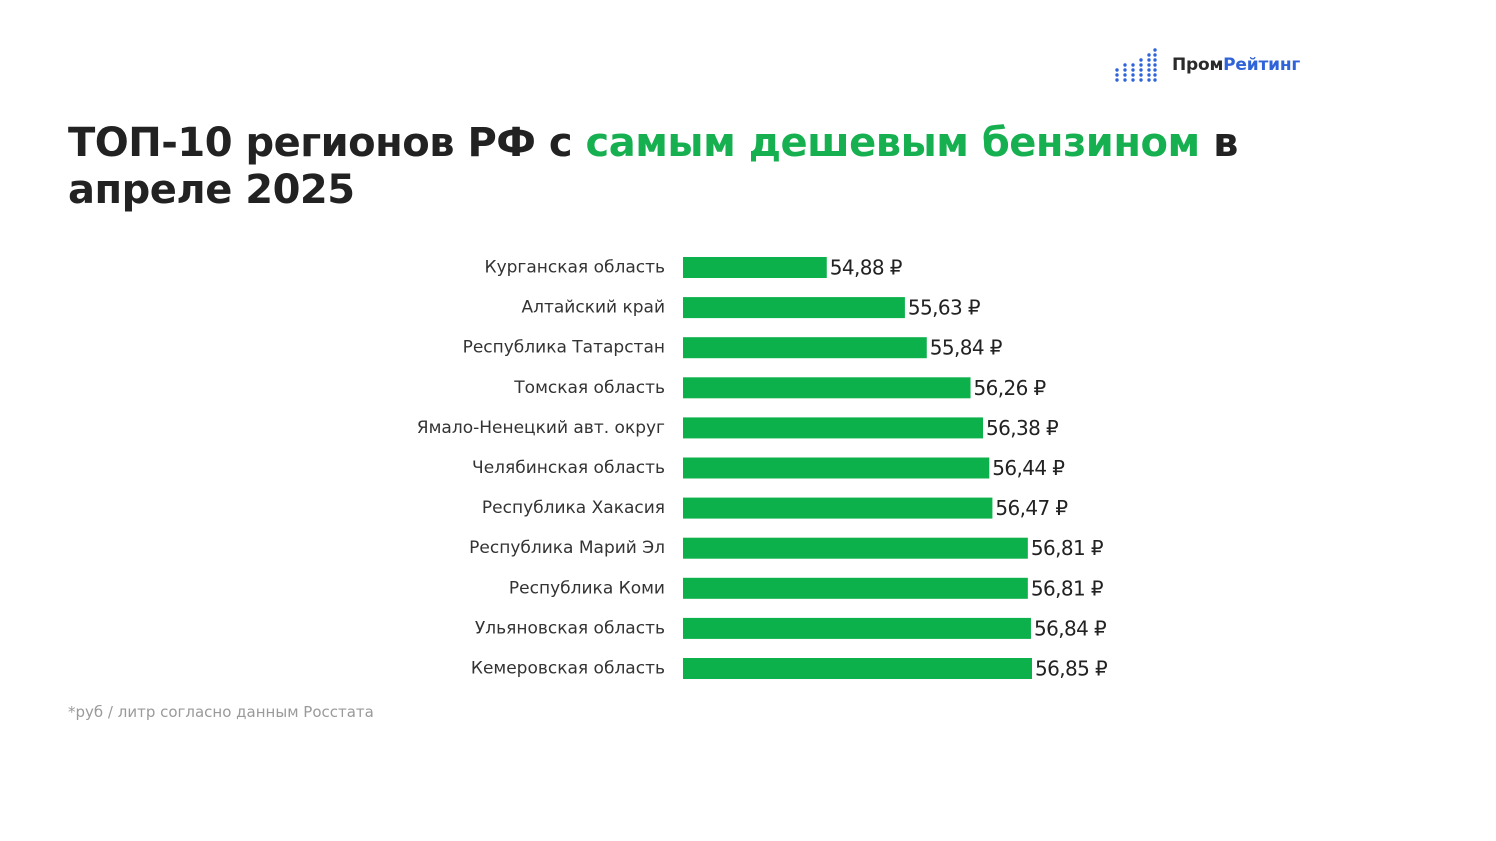  What do you see at coordinates (1070, 628) in the screenshot?
I see `value-label: 56,84 ₽` at bounding box center [1070, 628].